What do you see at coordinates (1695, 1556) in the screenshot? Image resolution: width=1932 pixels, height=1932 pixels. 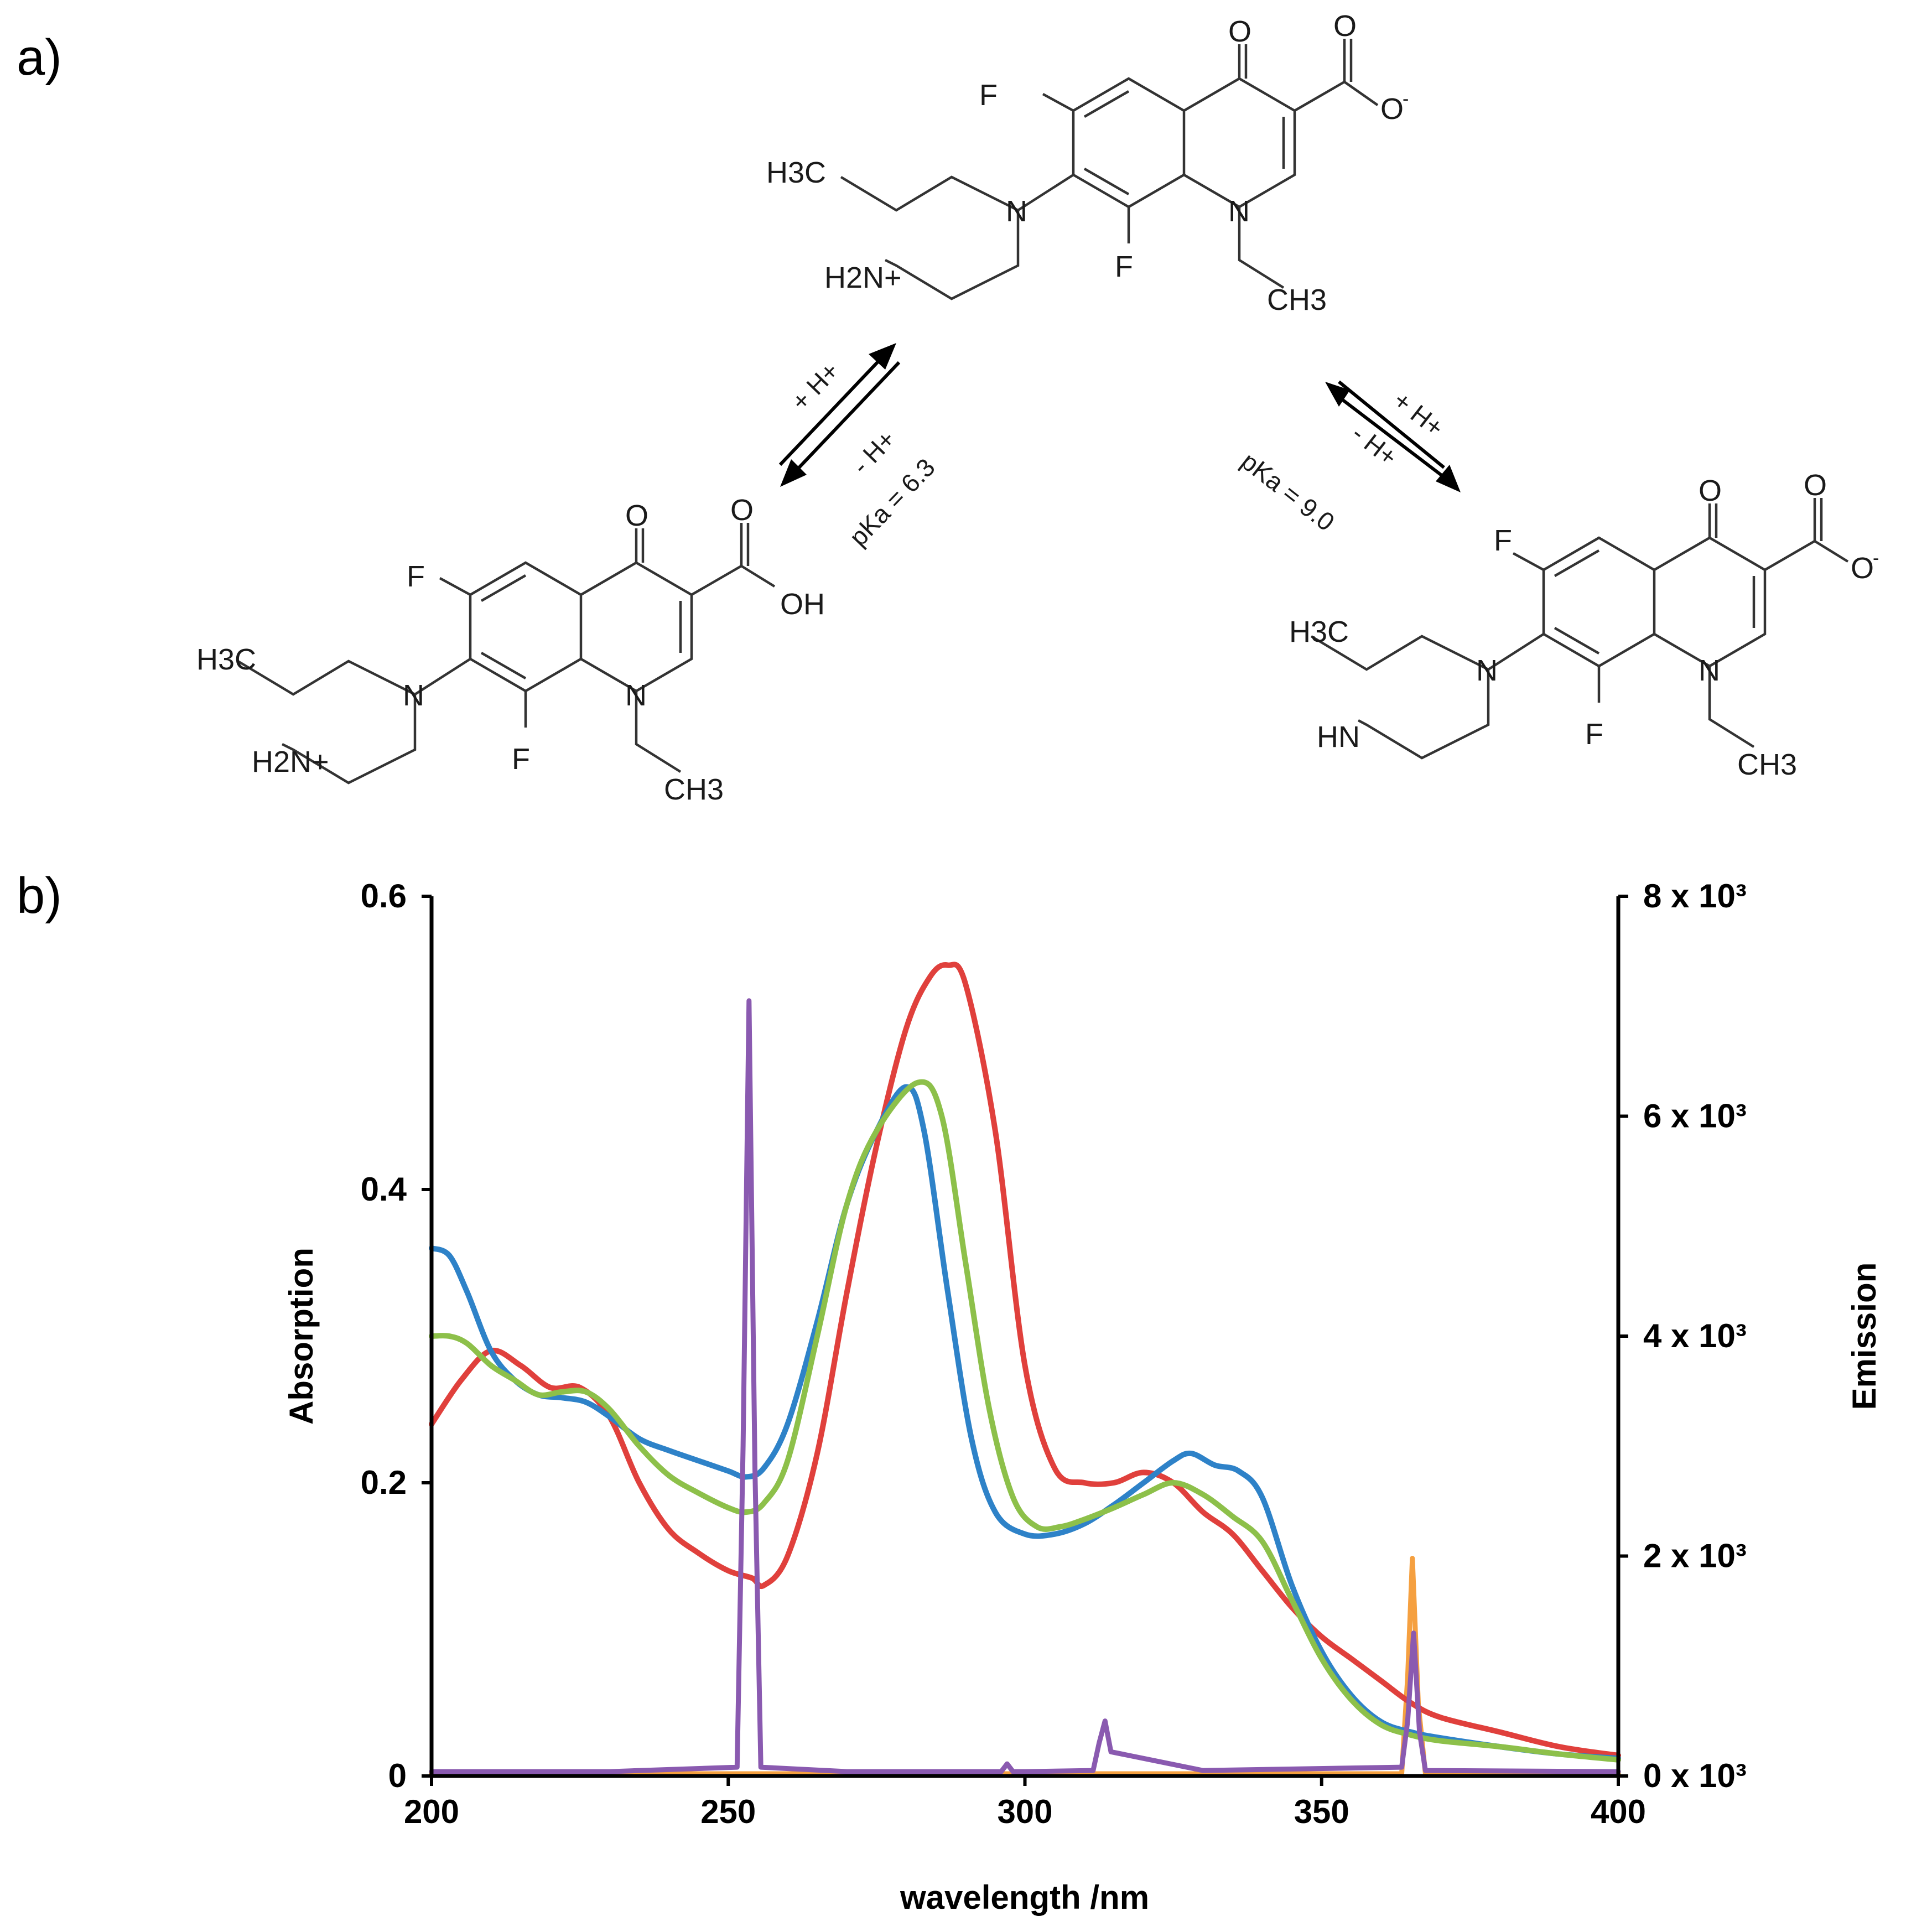 I see `y-tick-label-right: 2 x 10³` at bounding box center [1695, 1556].